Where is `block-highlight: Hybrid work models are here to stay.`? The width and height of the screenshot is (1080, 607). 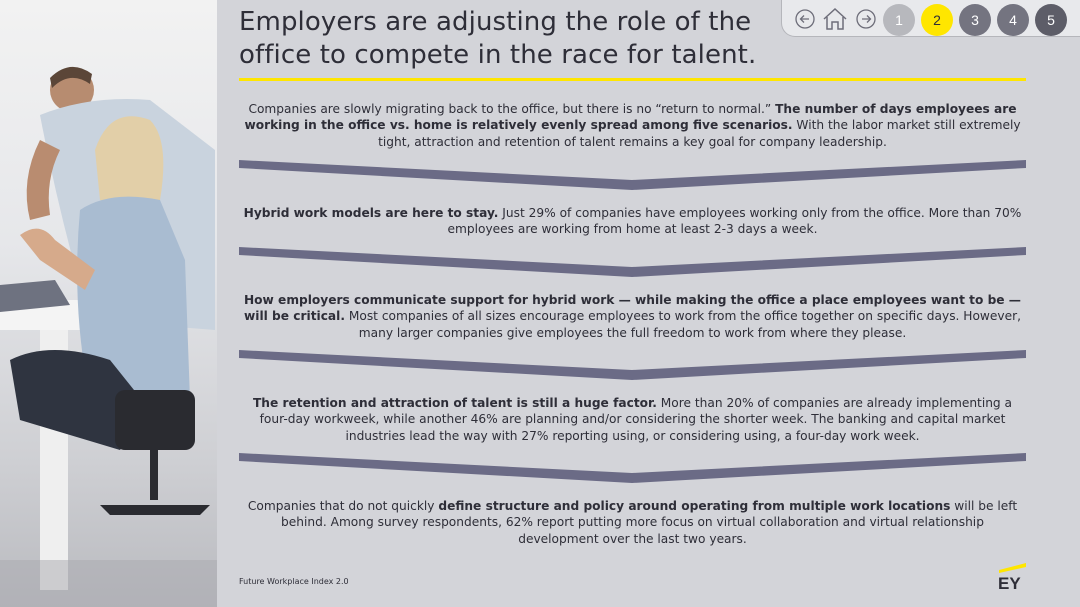 block-highlight: Hybrid work models are here to stay. is located at coordinates (371, 213).